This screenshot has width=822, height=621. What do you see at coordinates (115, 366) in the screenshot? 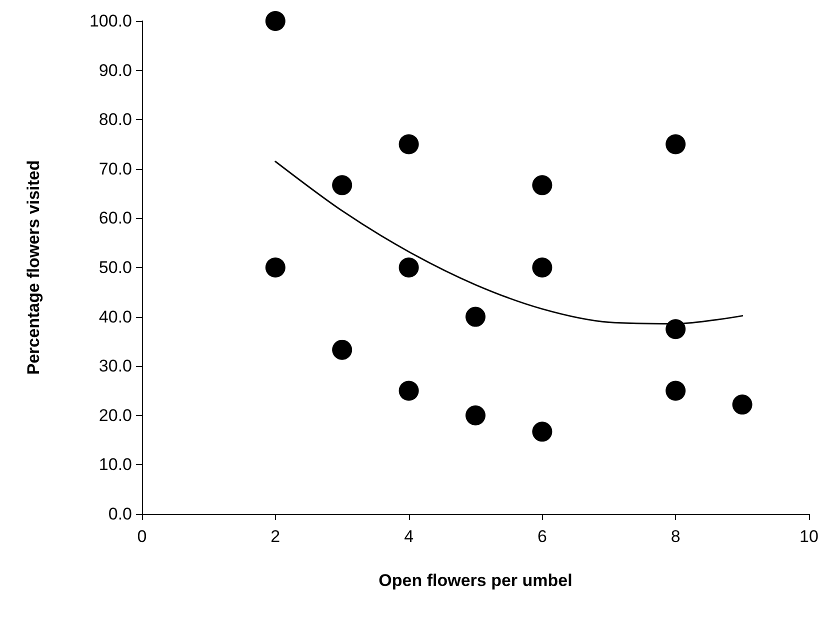
I see `y-tick-label: 30.0` at bounding box center [115, 366].